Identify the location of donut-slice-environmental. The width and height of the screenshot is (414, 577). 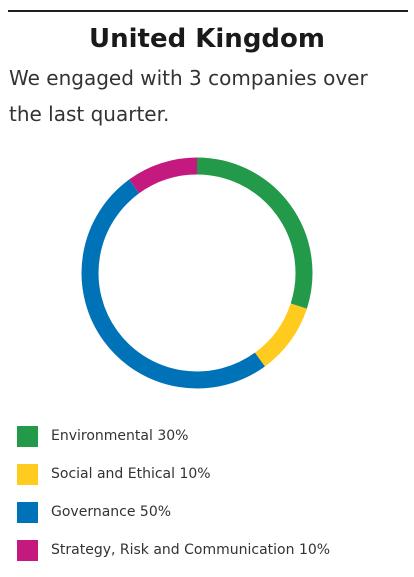
(254, 233).